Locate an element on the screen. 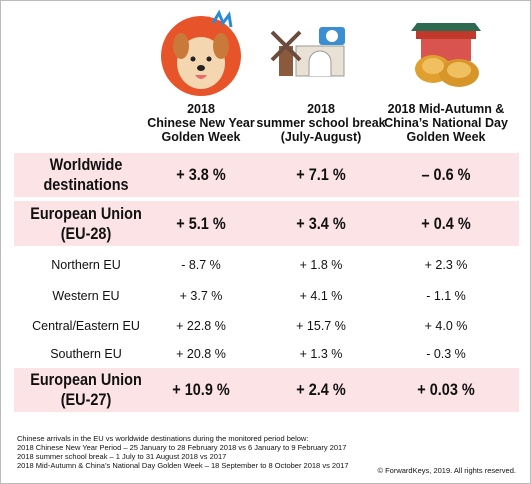 This screenshot has height=484, width=531. table-cell: – 0.6 % is located at coordinates (446, 174).